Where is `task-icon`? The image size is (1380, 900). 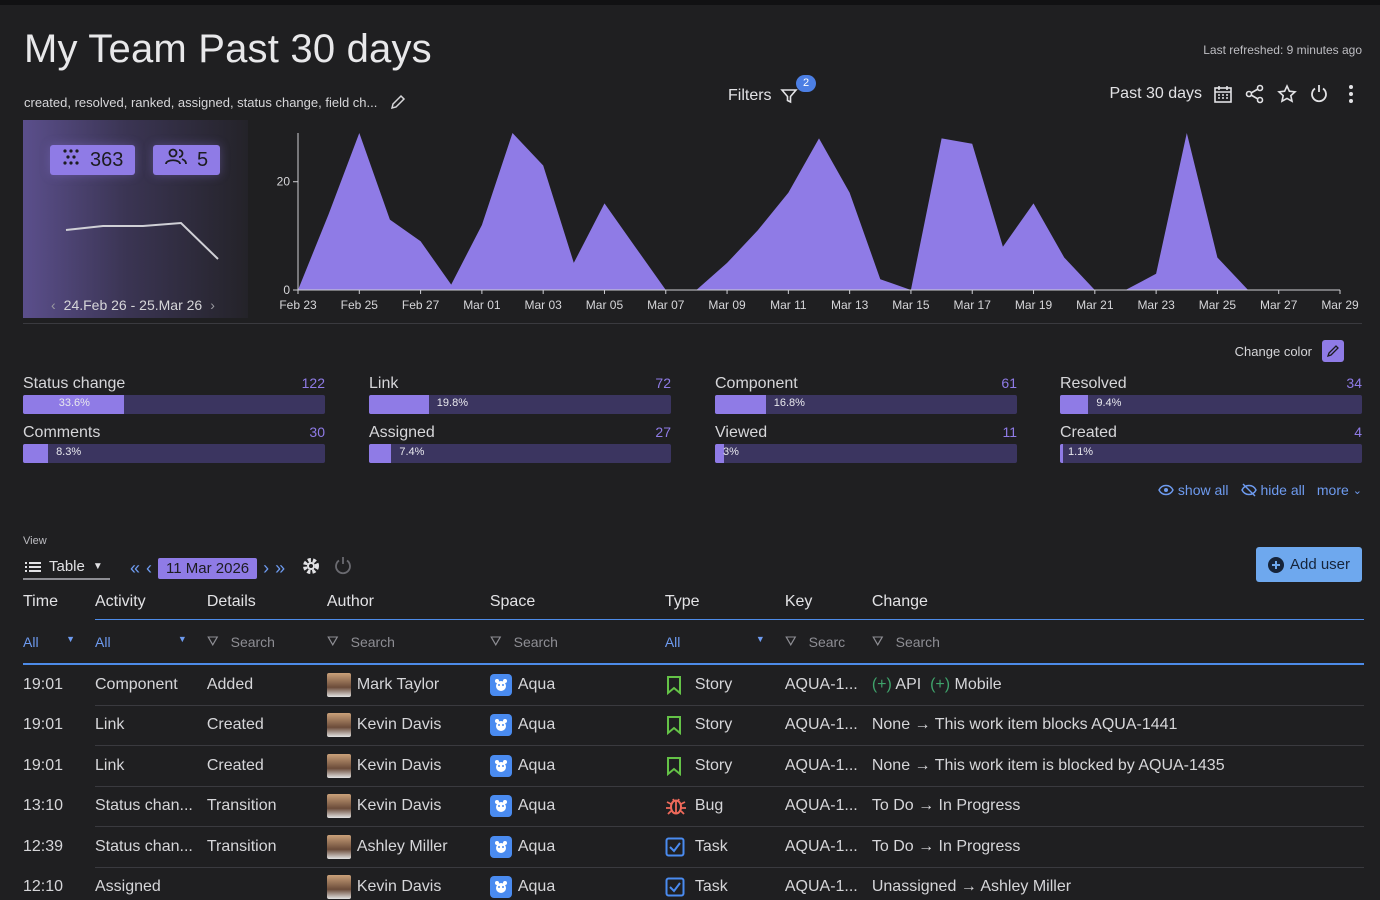
task-icon is located at coordinates (677, 847).